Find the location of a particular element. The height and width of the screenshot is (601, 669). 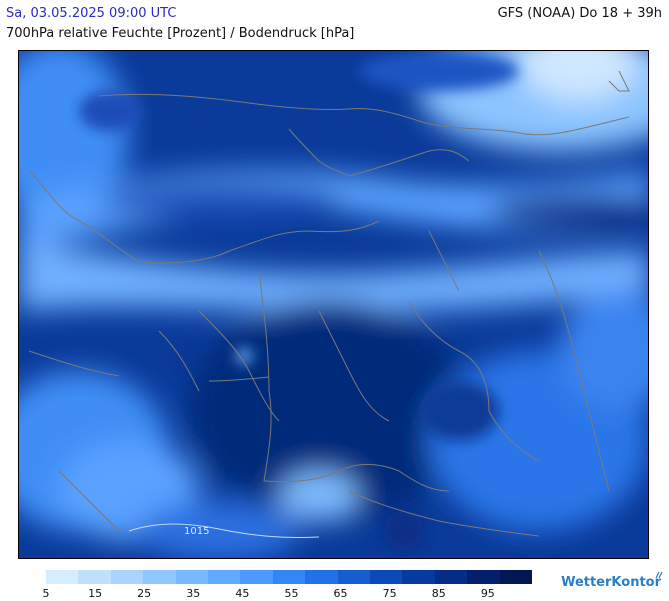

model-run-label: GFS (NOAA) Do 18 + 39h is located at coordinates (579, 13).